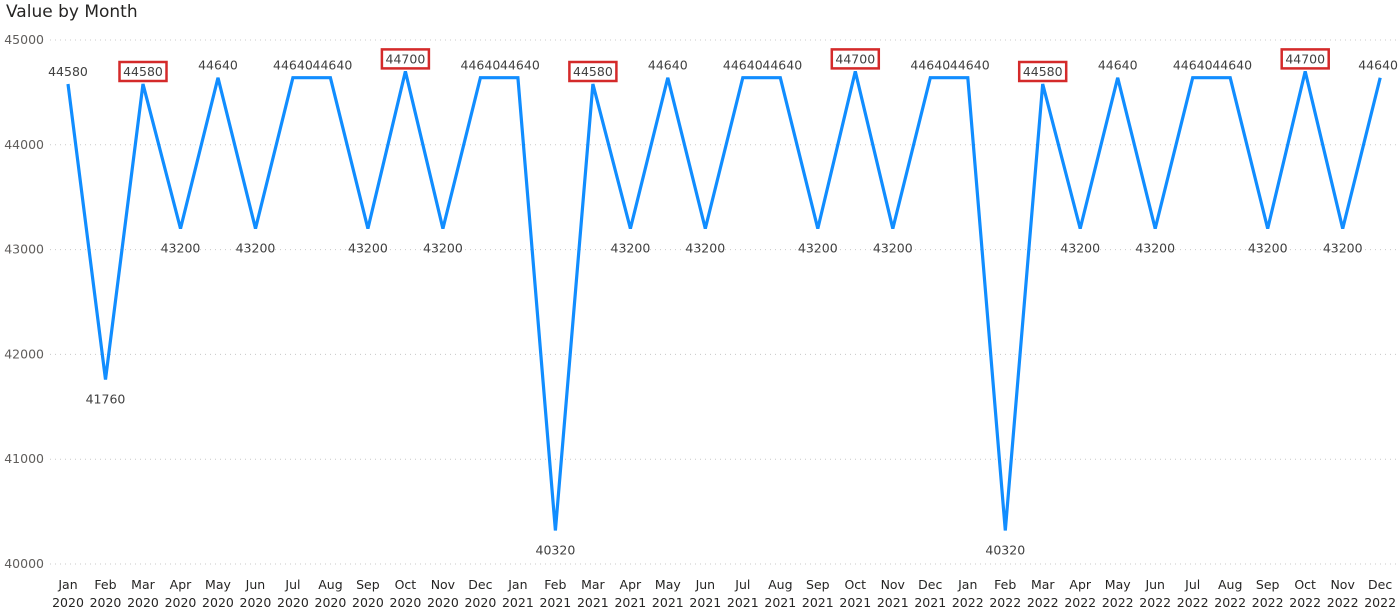 The height and width of the screenshot is (613, 1400). What do you see at coordinates (24, 301) in the screenshot?
I see `y-axis: 40000 41000 42000 43000 44000 45000` at bounding box center [24, 301].